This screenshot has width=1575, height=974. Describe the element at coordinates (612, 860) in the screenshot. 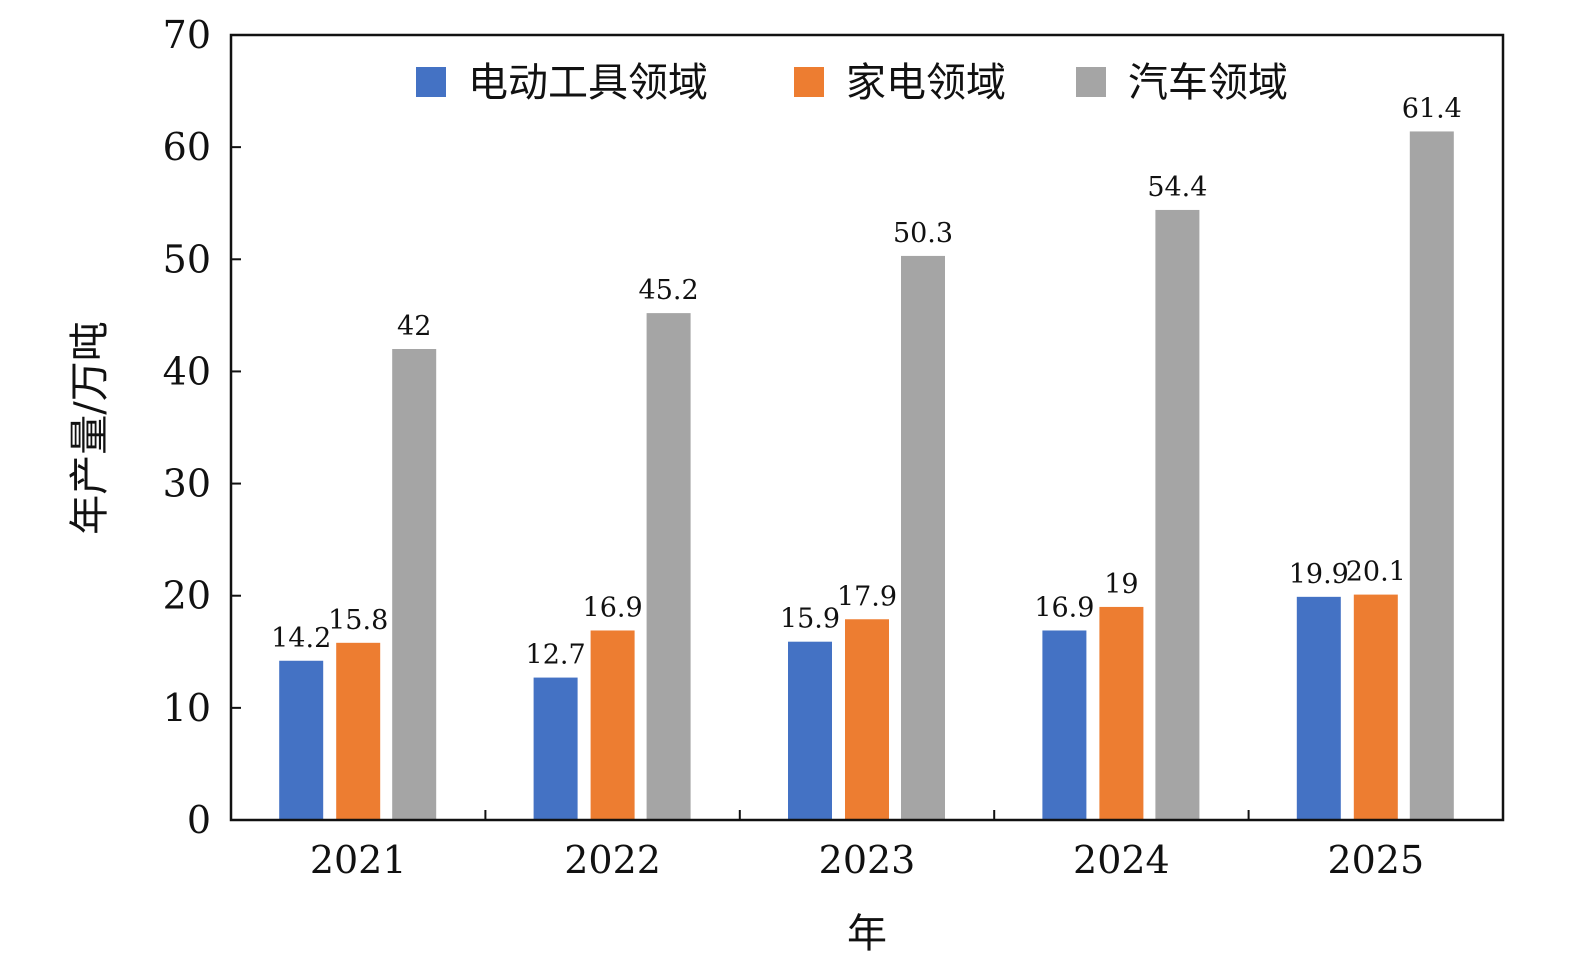

I see `x-tick-label: 2022` at that location.